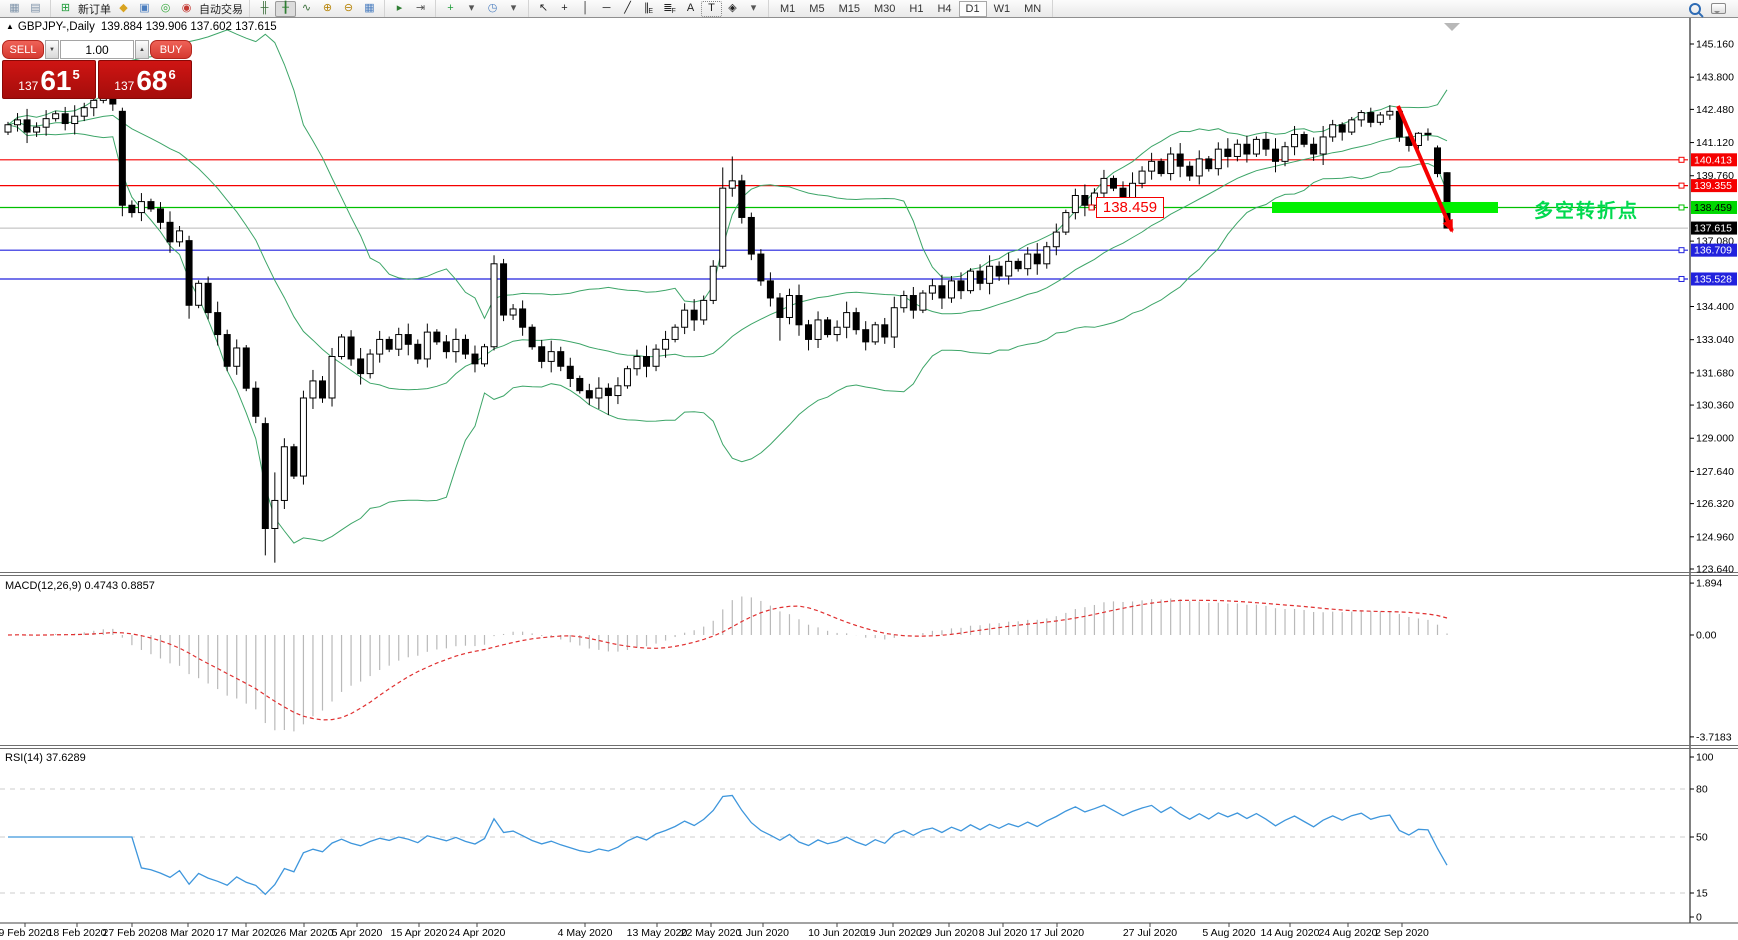  What do you see at coordinates (1452, 27) in the screenshot?
I see `chart-shift-marker` at bounding box center [1452, 27].